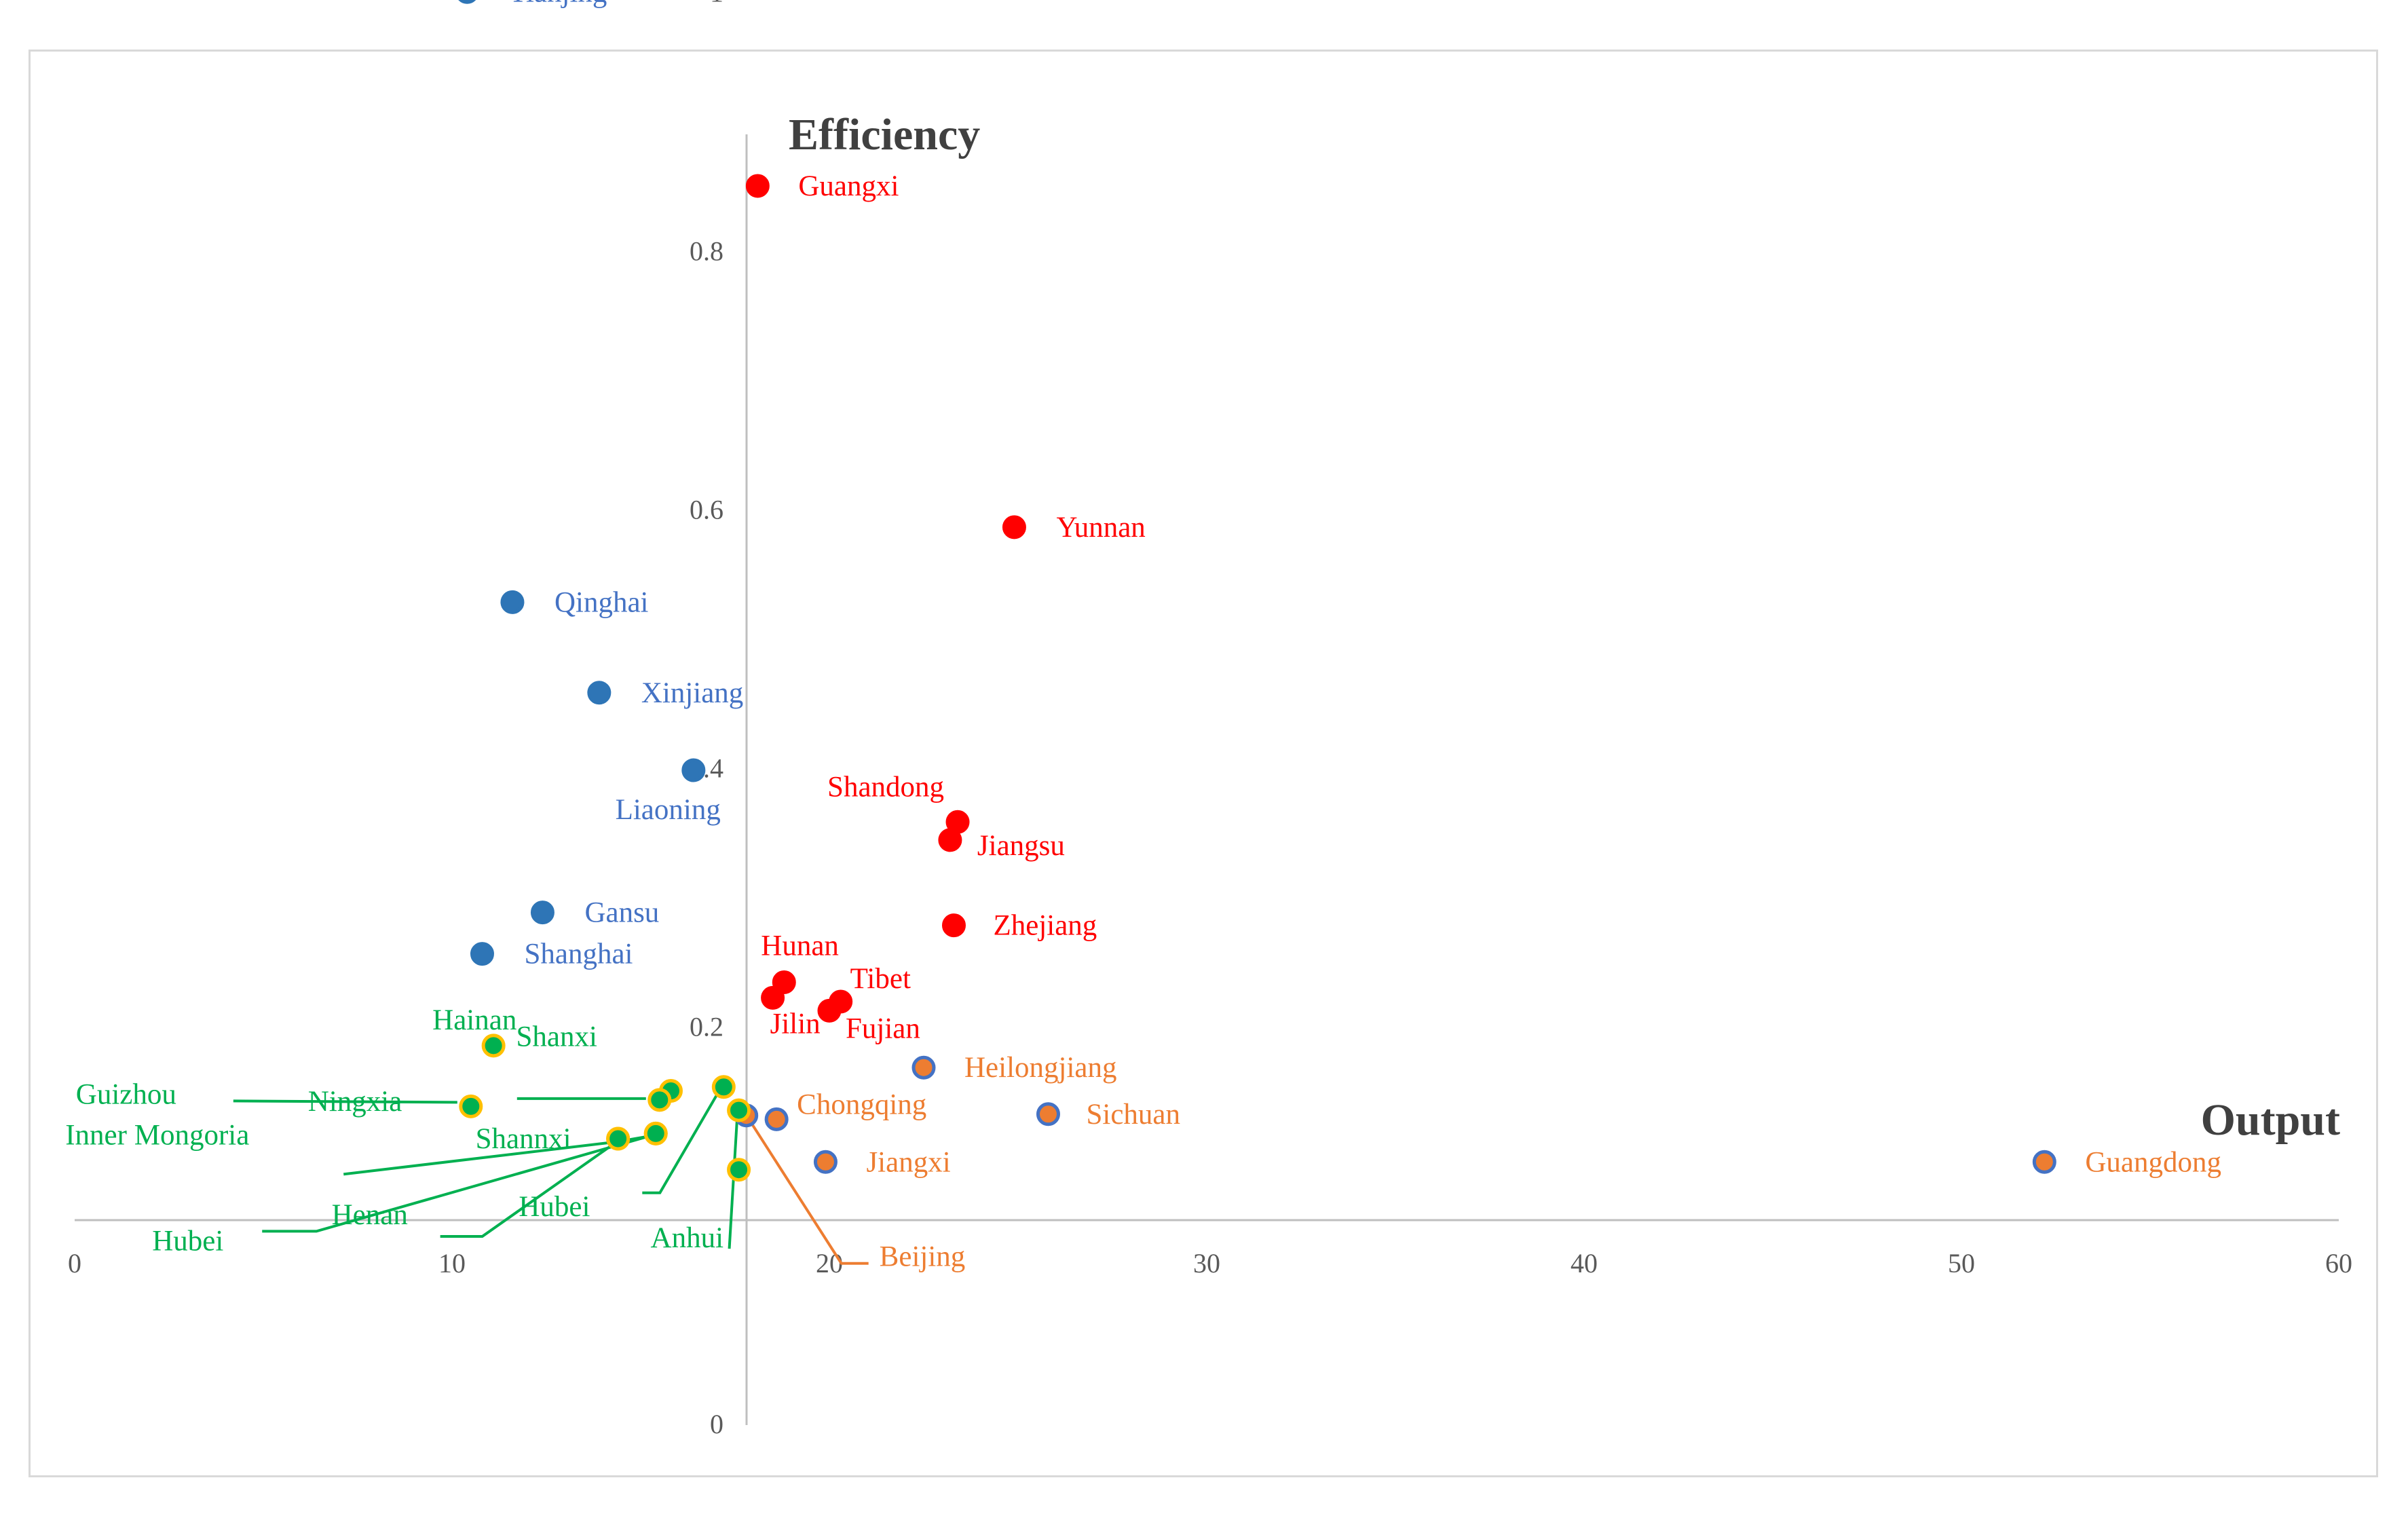 The height and width of the screenshot is (1516, 2408). What do you see at coordinates (923, 1257) in the screenshot?
I see `data-label: Beijing` at bounding box center [923, 1257].